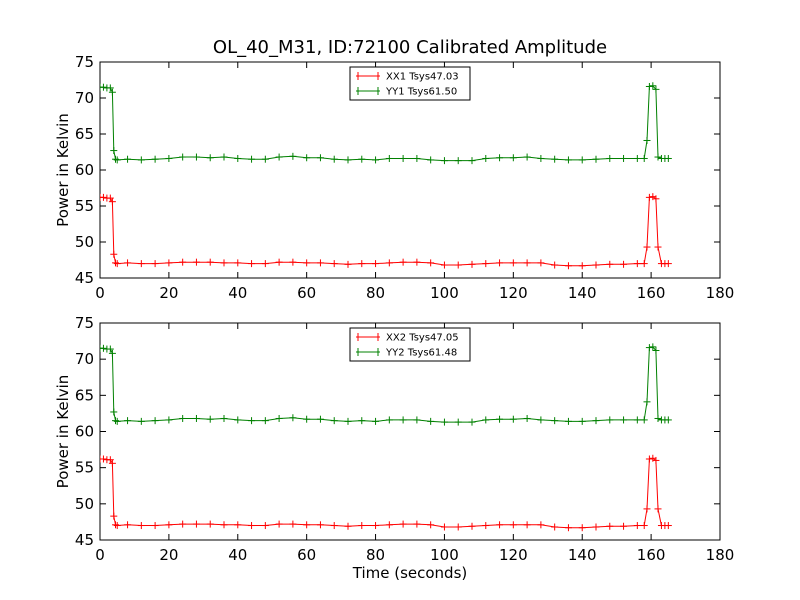 This screenshot has height=600, width=800. I want to click on figure-title: OL_40_M31, ID:72100 Calibrated Amplitude, so click(410, 47).